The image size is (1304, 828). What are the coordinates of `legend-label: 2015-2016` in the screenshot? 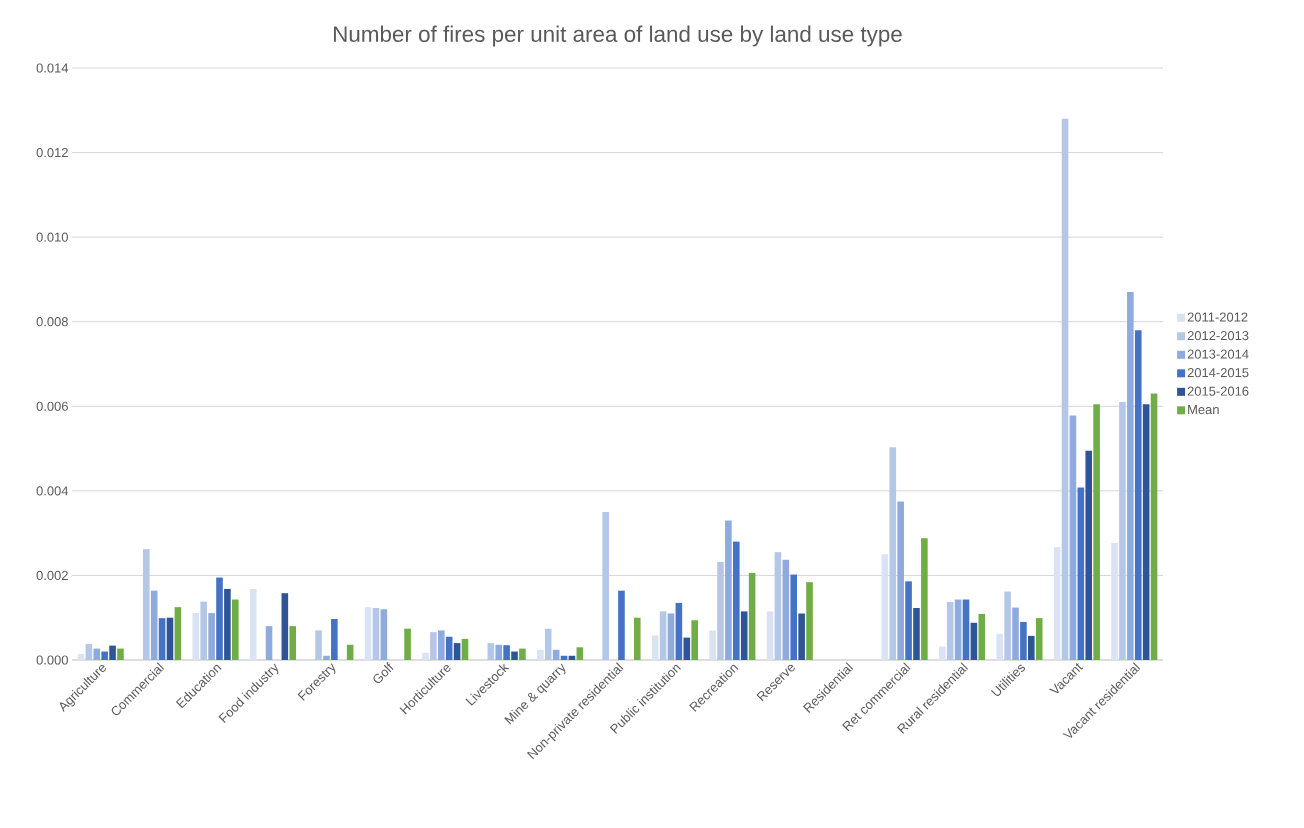 It's located at (1218, 391).